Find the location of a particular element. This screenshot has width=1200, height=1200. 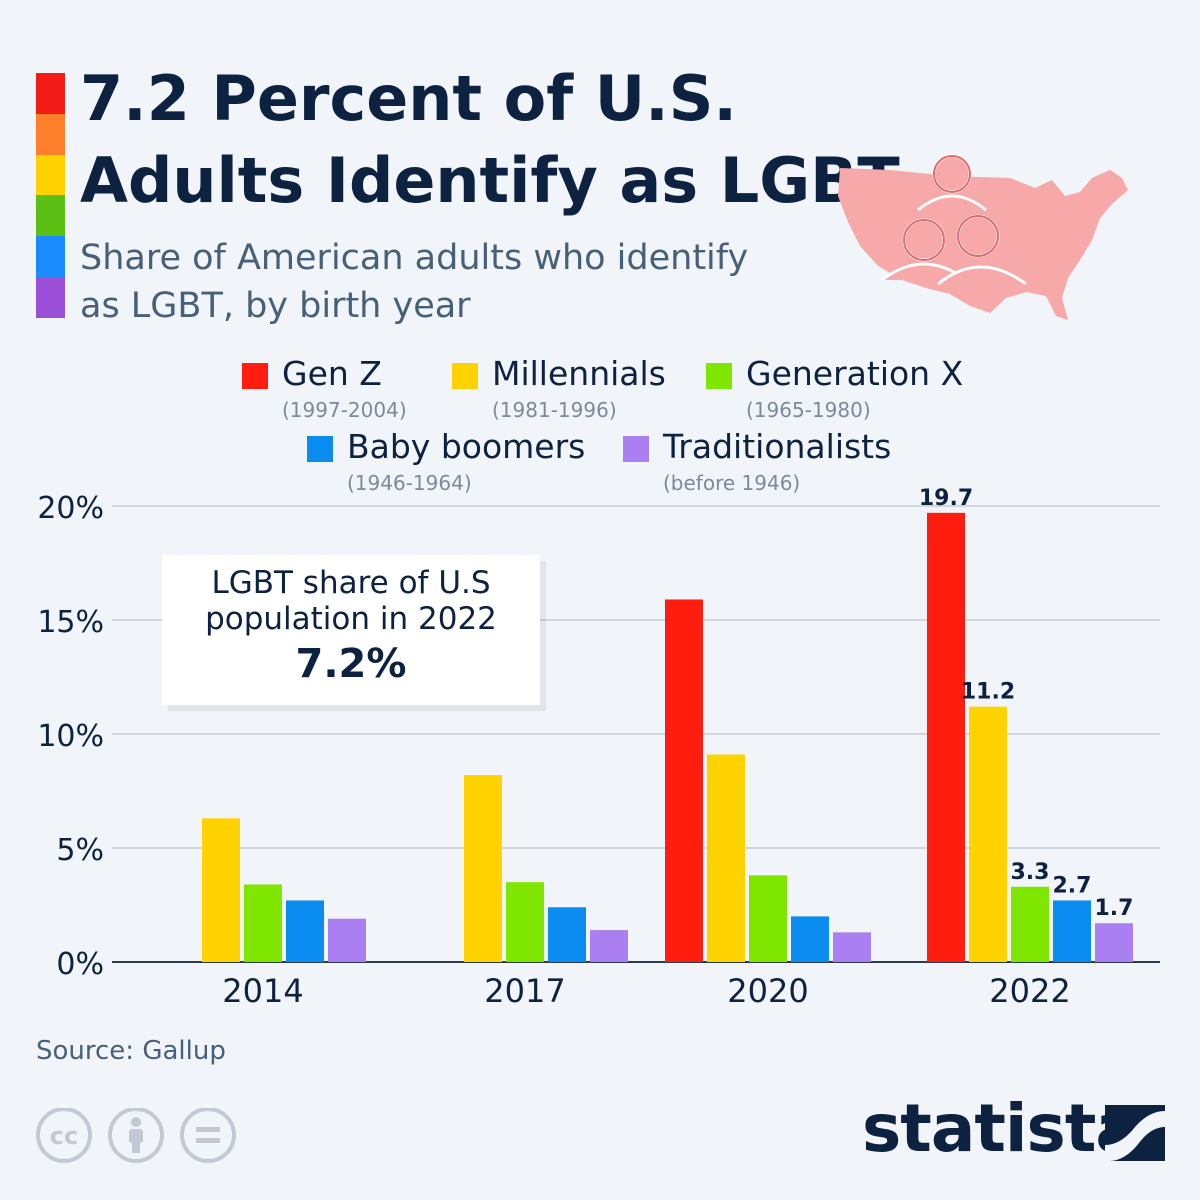

y-tick-label: 0% is located at coordinates (80, 964).